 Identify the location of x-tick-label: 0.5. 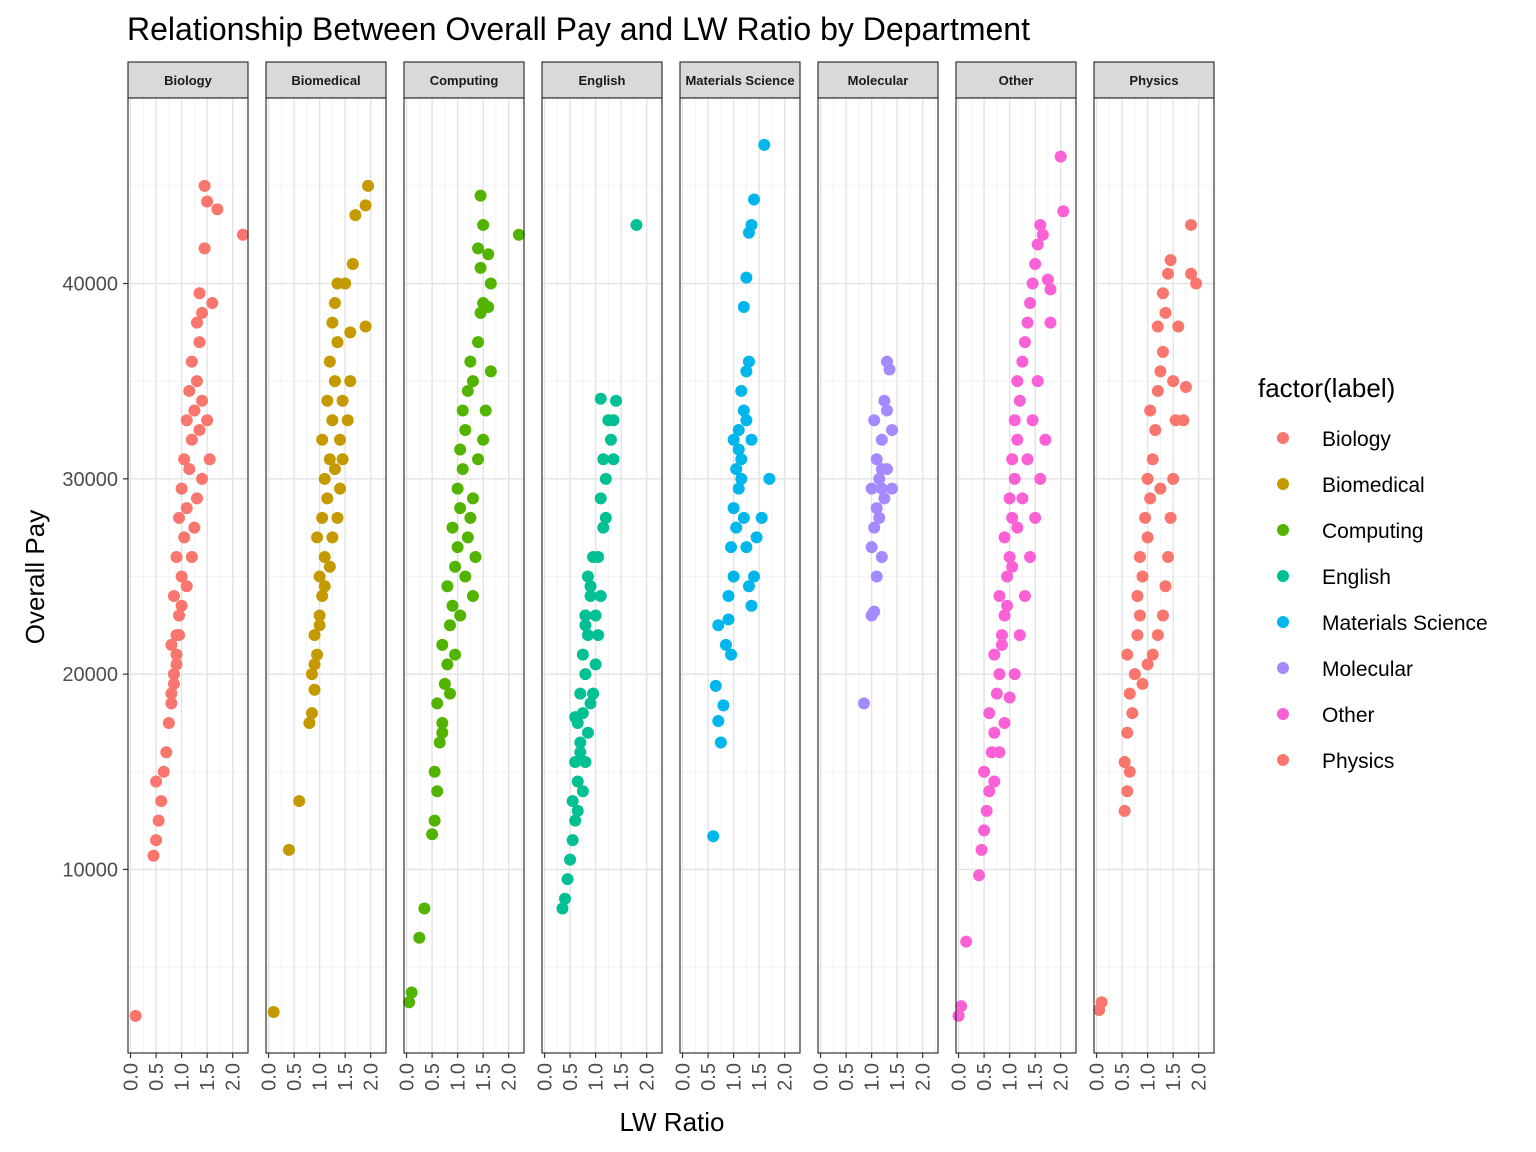
(157, 1077).